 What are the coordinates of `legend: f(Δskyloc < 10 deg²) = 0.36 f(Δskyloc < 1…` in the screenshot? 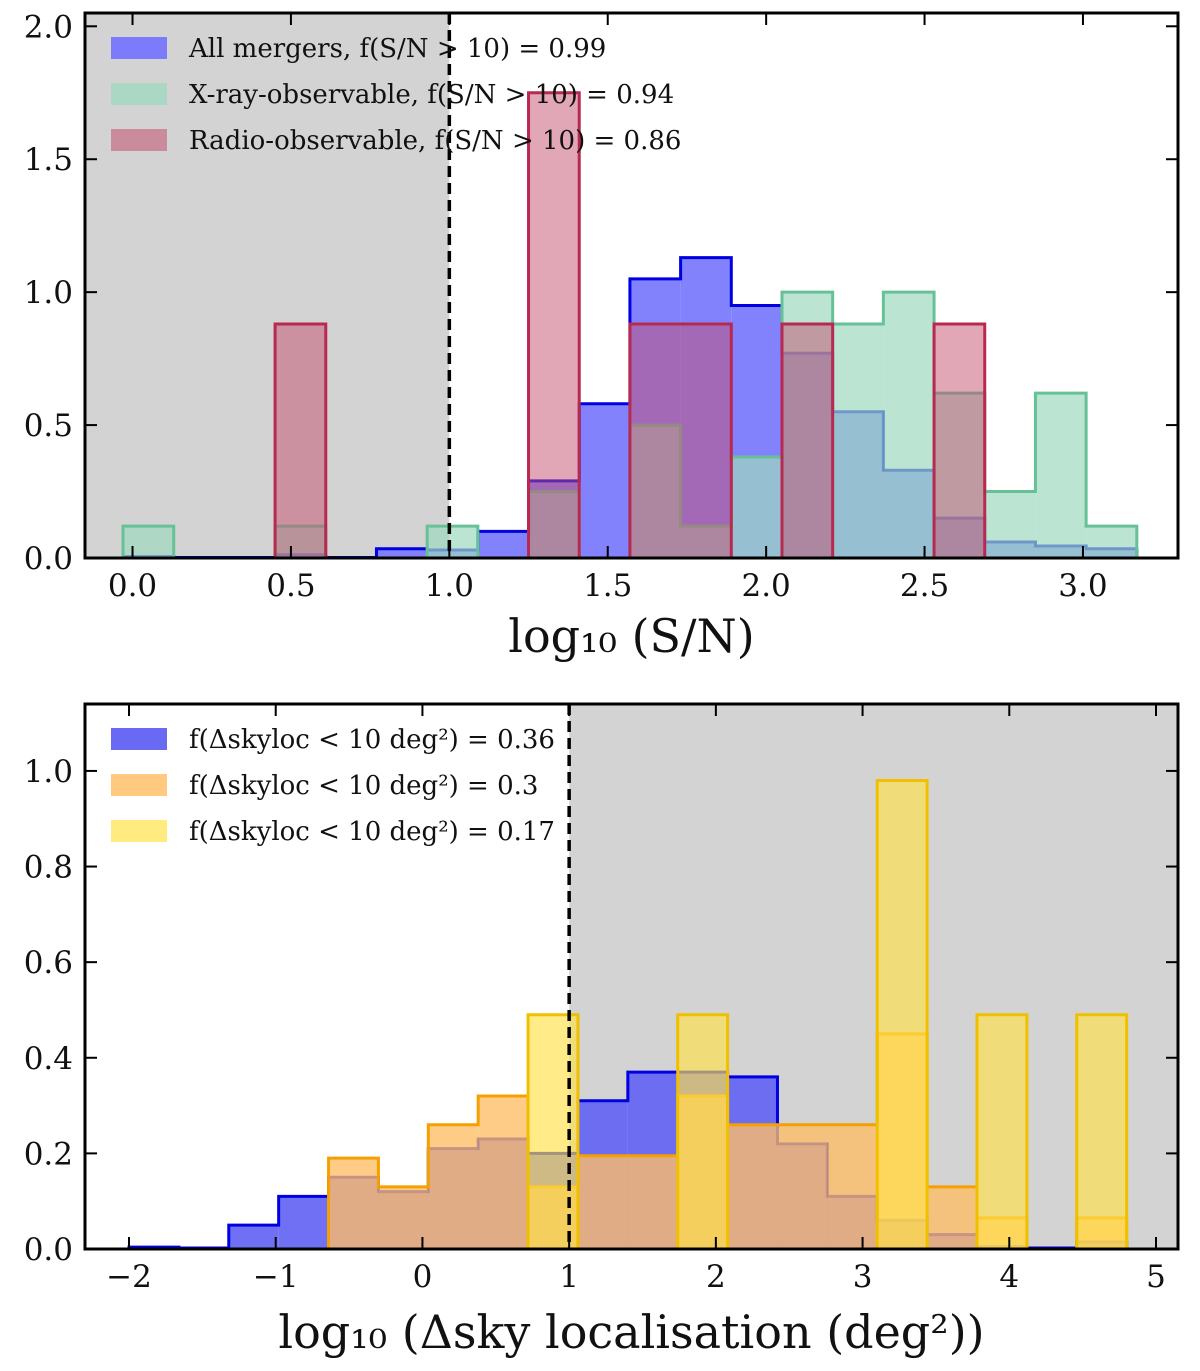 It's located at (333, 786).